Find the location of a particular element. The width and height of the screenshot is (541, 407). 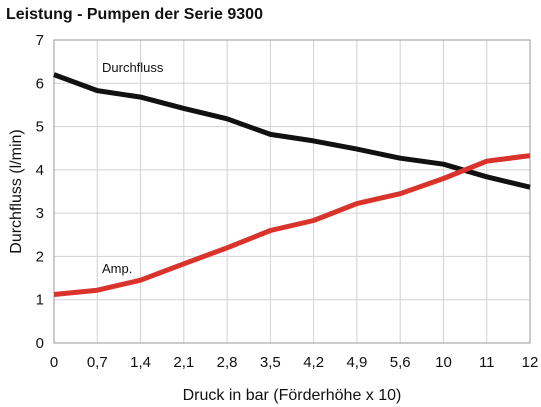

x-axis-ticks: 0 0,7 1,4 2,1 2,8 3,5 4,2 4,9 5,6 10 11 12 is located at coordinates (294, 362).